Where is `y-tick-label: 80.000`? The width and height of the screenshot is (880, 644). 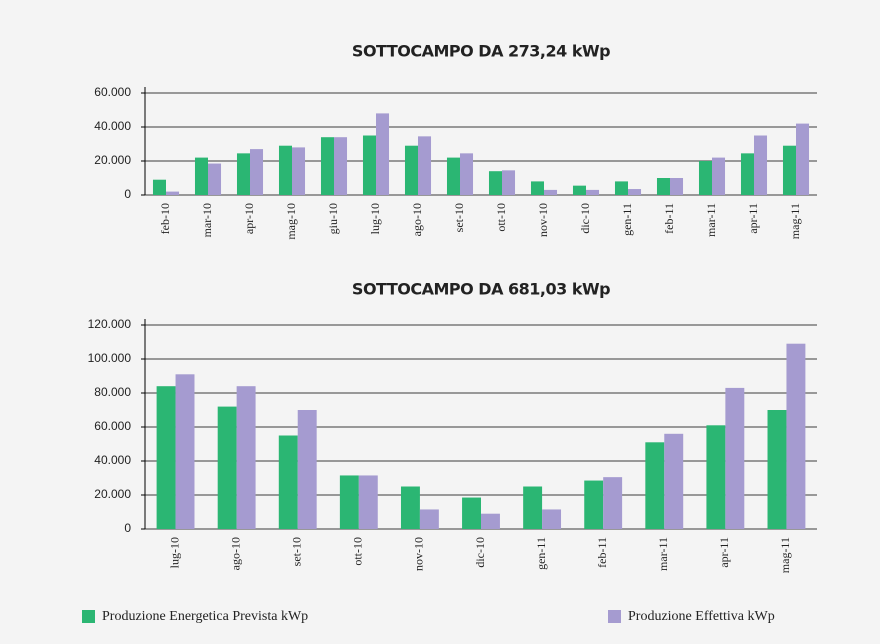
y-tick-label: 80.000 is located at coordinates (112, 392).